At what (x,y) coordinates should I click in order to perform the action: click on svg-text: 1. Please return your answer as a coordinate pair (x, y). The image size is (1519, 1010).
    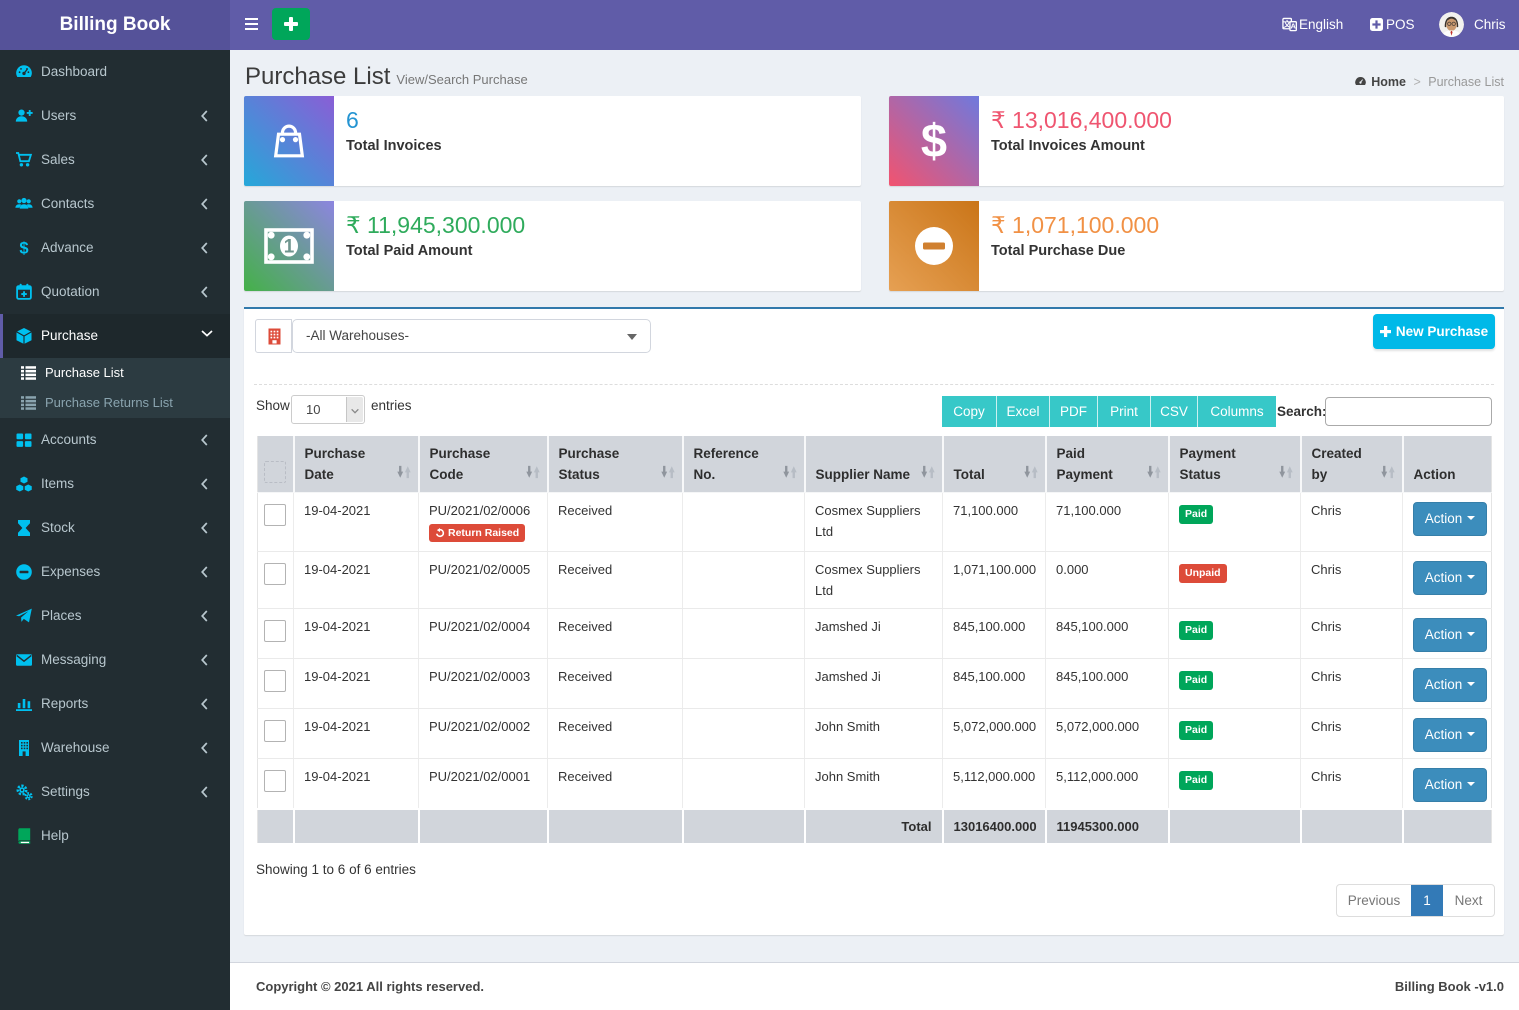
    Looking at the image, I should click on (289, 247).